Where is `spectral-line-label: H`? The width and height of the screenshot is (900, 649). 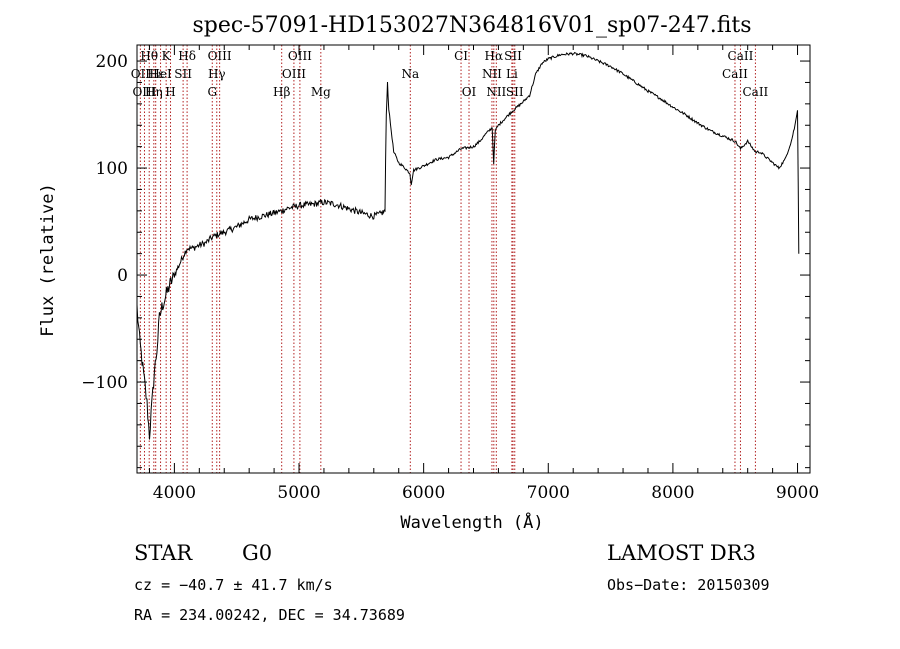
spectral-line-label: H is located at coordinates (170, 92).